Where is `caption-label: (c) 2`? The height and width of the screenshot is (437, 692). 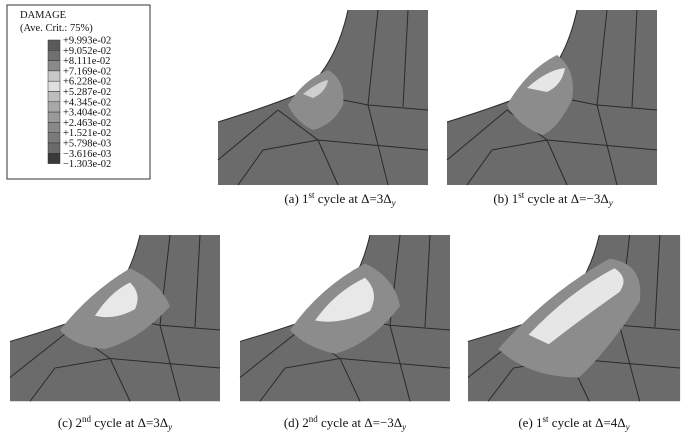
caption-label: (c) 2 is located at coordinates (70, 422).